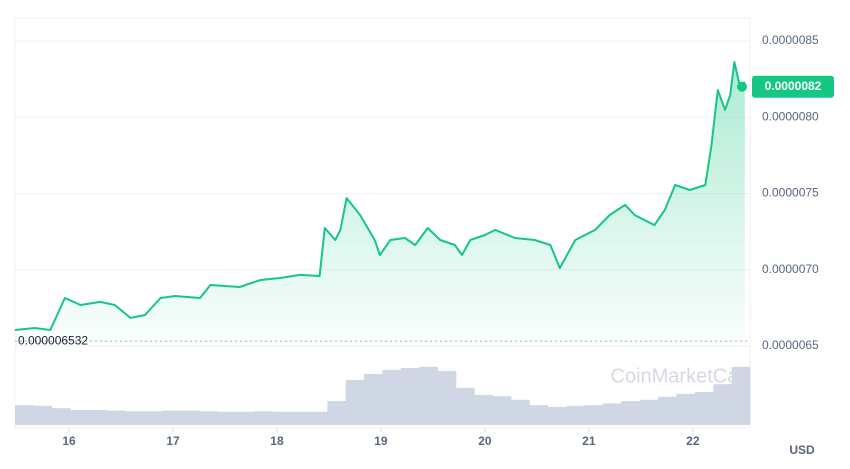 The height and width of the screenshot is (469, 850). I want to click on x-tick-label: 19, so click(381, 441).